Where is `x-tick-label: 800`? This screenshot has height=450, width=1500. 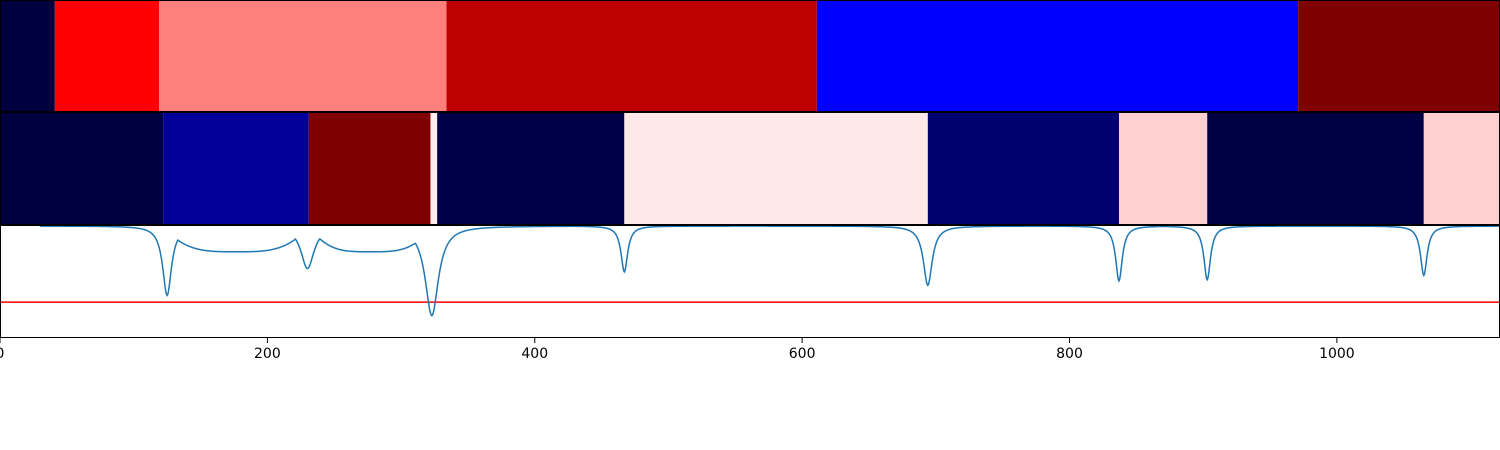 x-tick-label: 800 is located at coordinates (1069, 354).